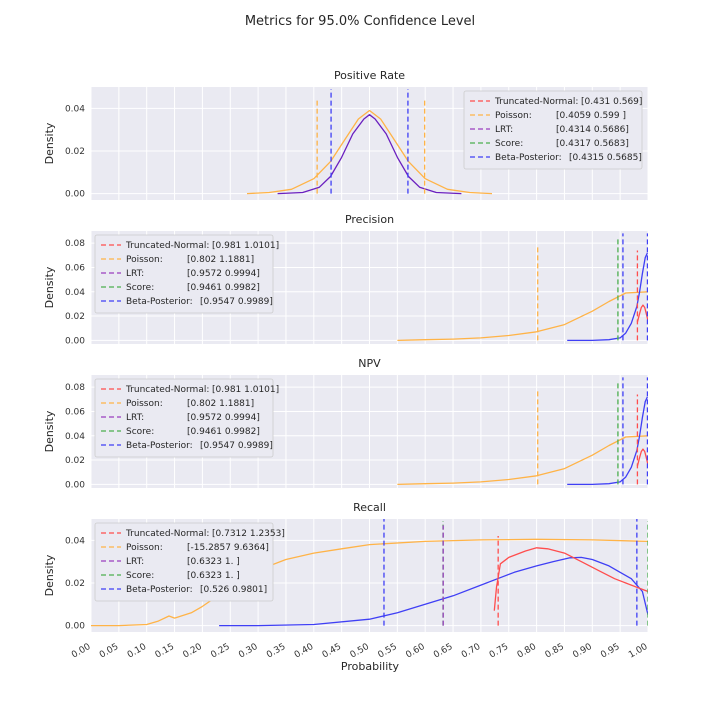 The height and width of the screenshot is (720, 720). What do you see at coordinates (360, 651) in the screenshot?
I see `x-tick-label: 0.50` at bounding box center [360, 651].